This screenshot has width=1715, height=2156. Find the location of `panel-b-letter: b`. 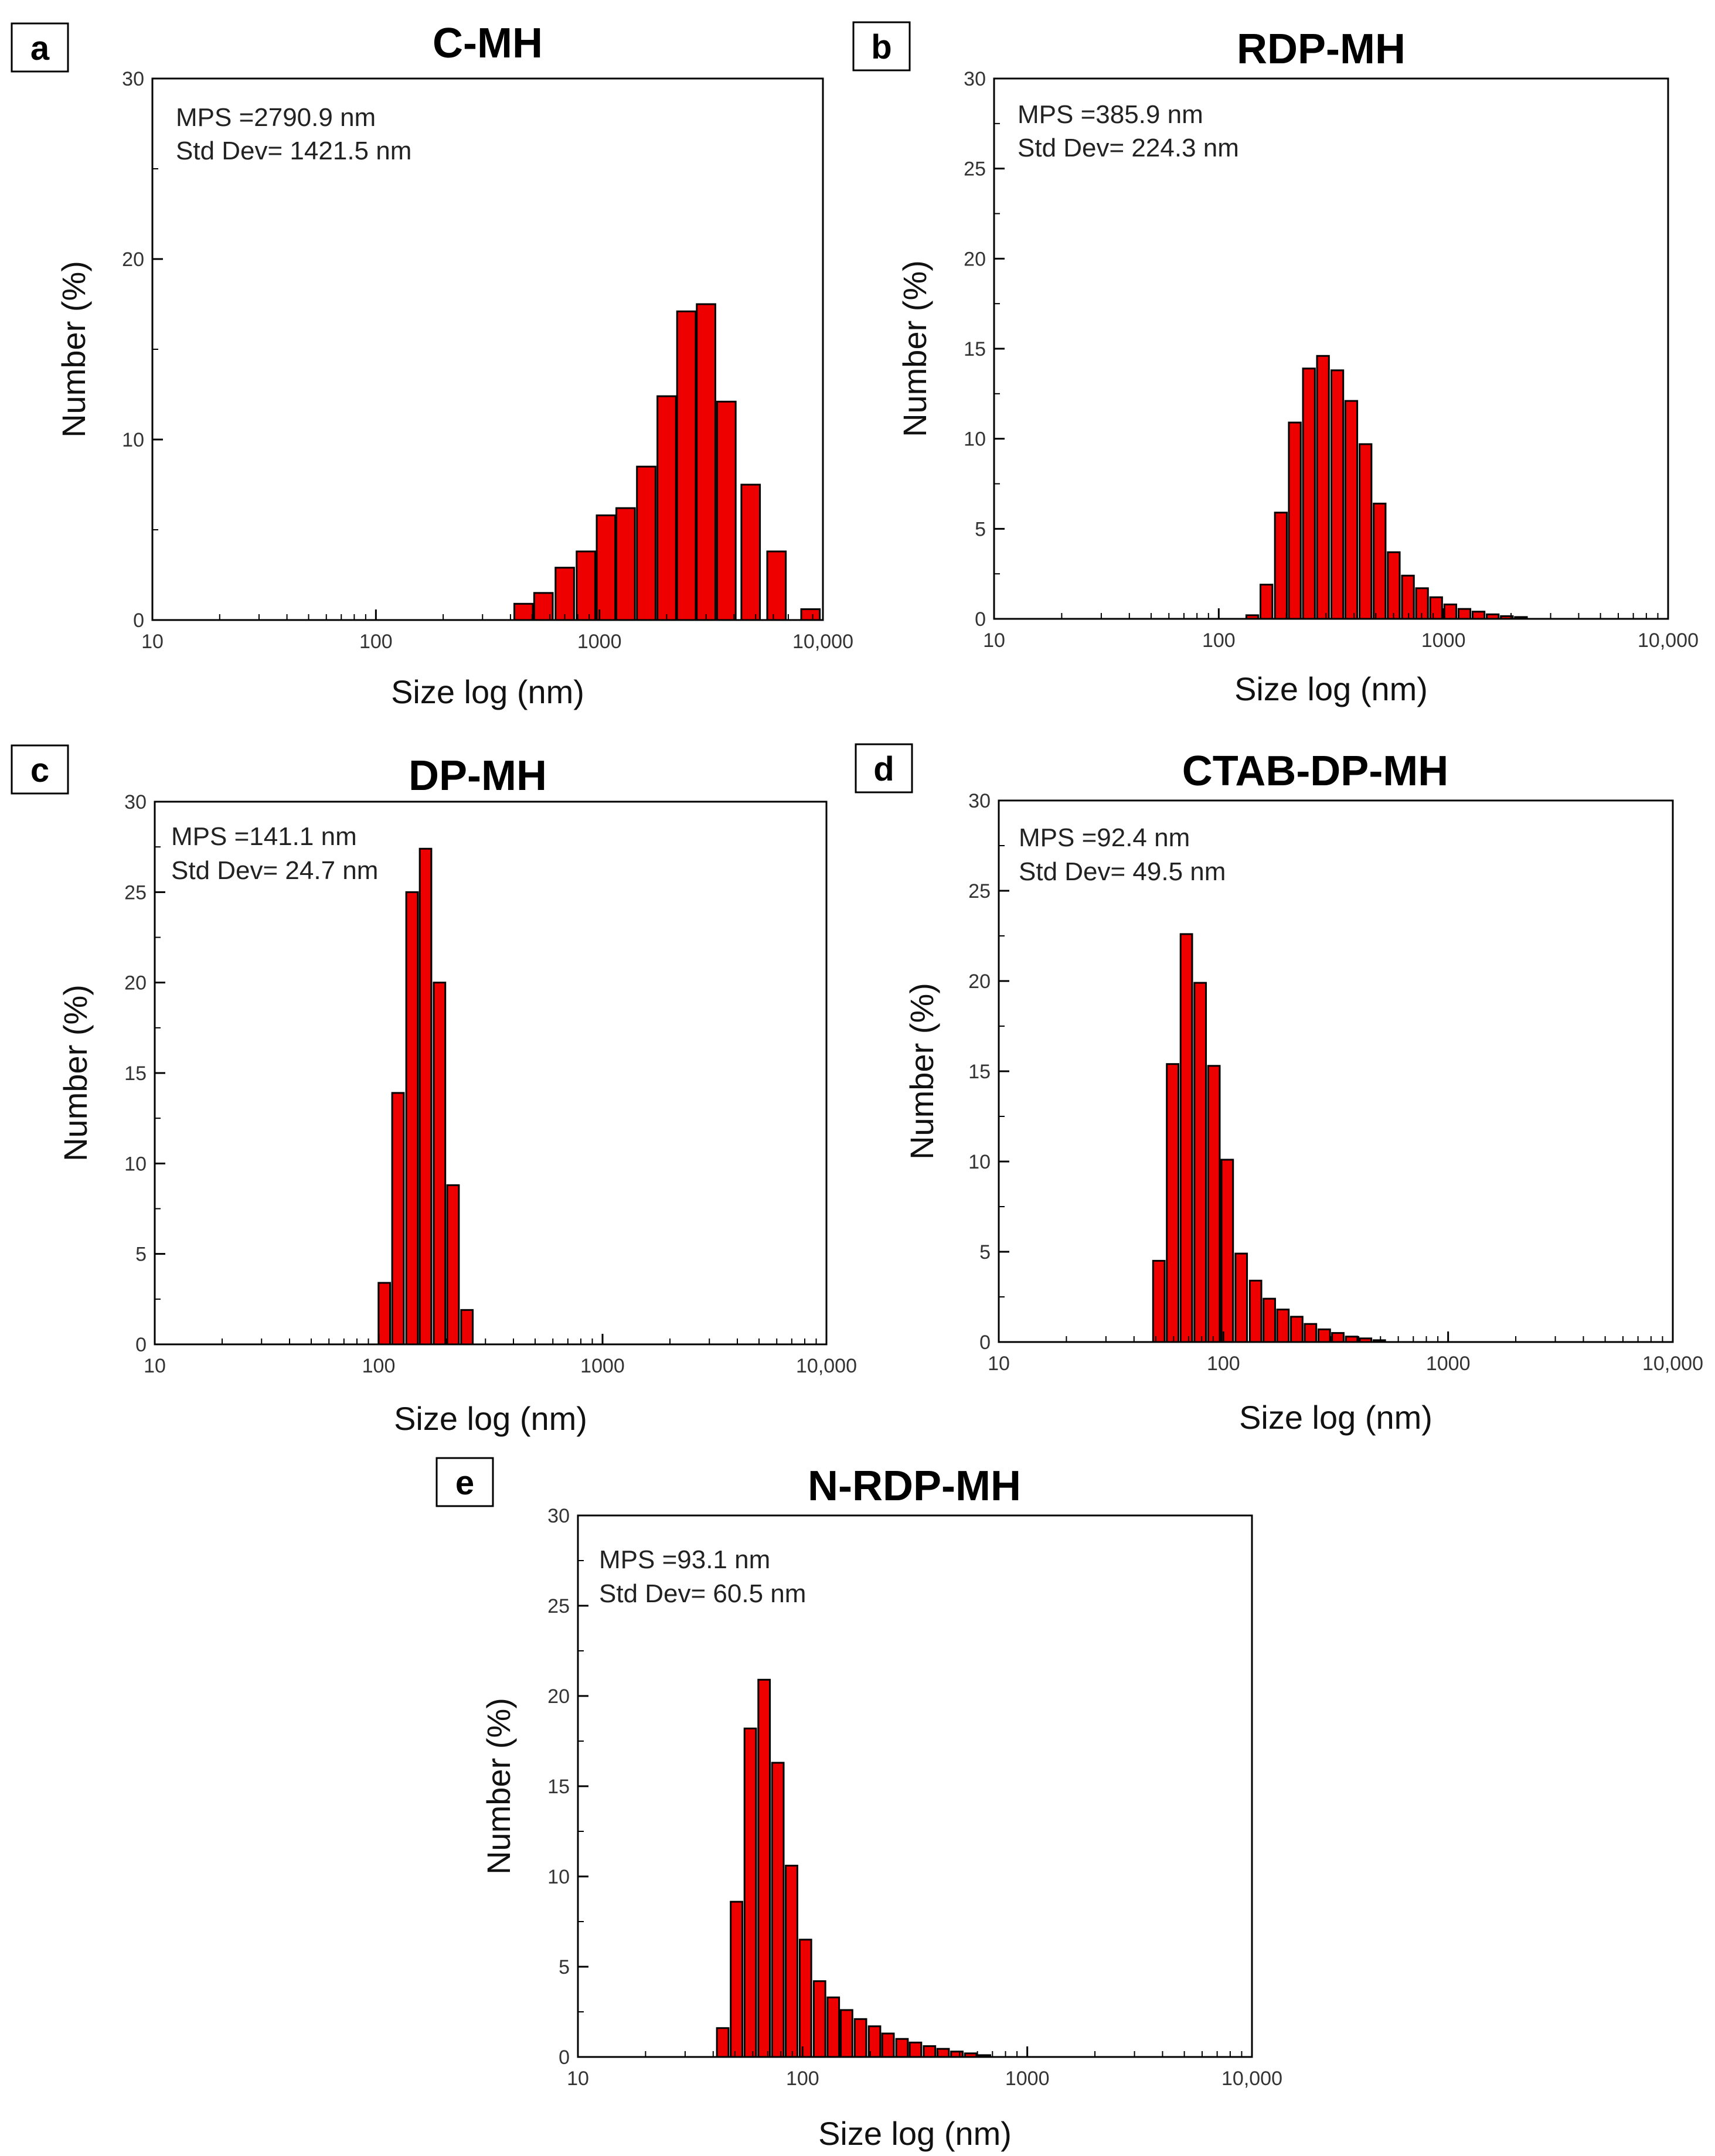

panel-b-letter: b is located at coordinates (881, 47).